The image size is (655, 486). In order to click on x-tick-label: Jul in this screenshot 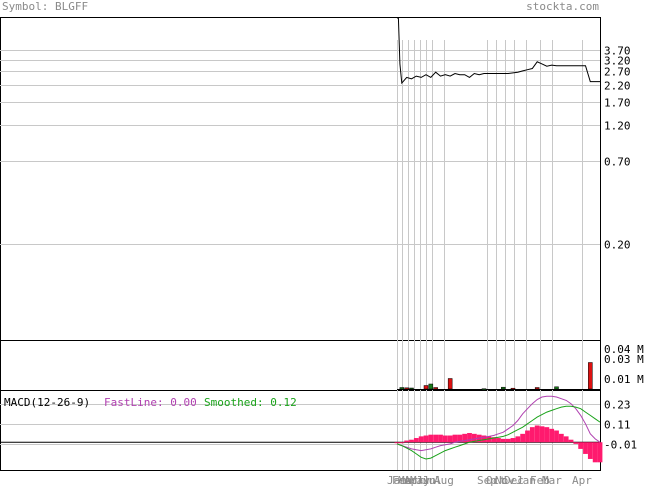, I will do `click(432, 480)`.